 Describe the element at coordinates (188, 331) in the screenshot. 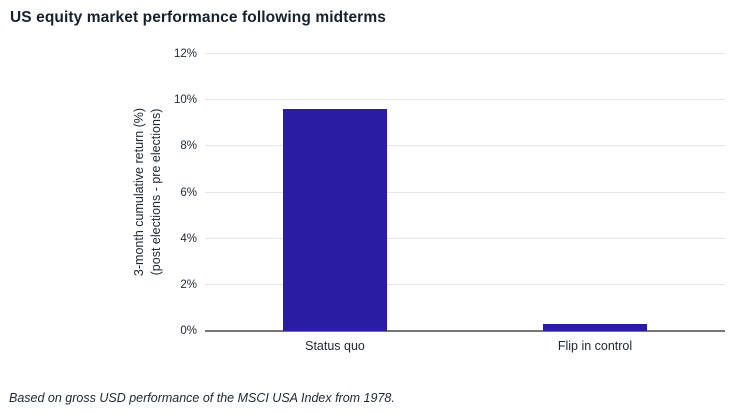

I see `y-tick-label: 0%` at that location.